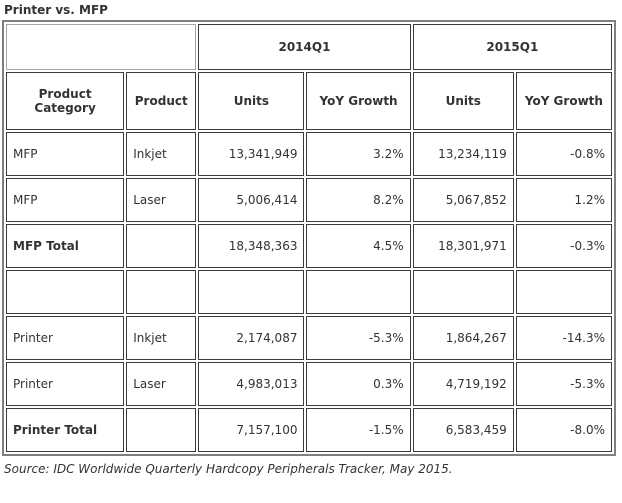 The image size is (622, 503). Describe the element at coordinates (563, 430) in the screenshot. I see `yoy-2015-cell: -8.0%` at that location.